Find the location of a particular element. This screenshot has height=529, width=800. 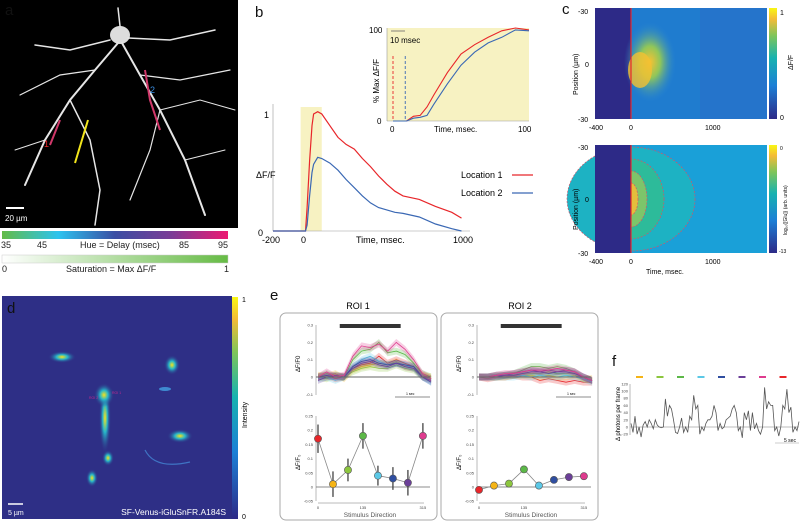

x-tick: -400 is located at coordinates (596, 128).